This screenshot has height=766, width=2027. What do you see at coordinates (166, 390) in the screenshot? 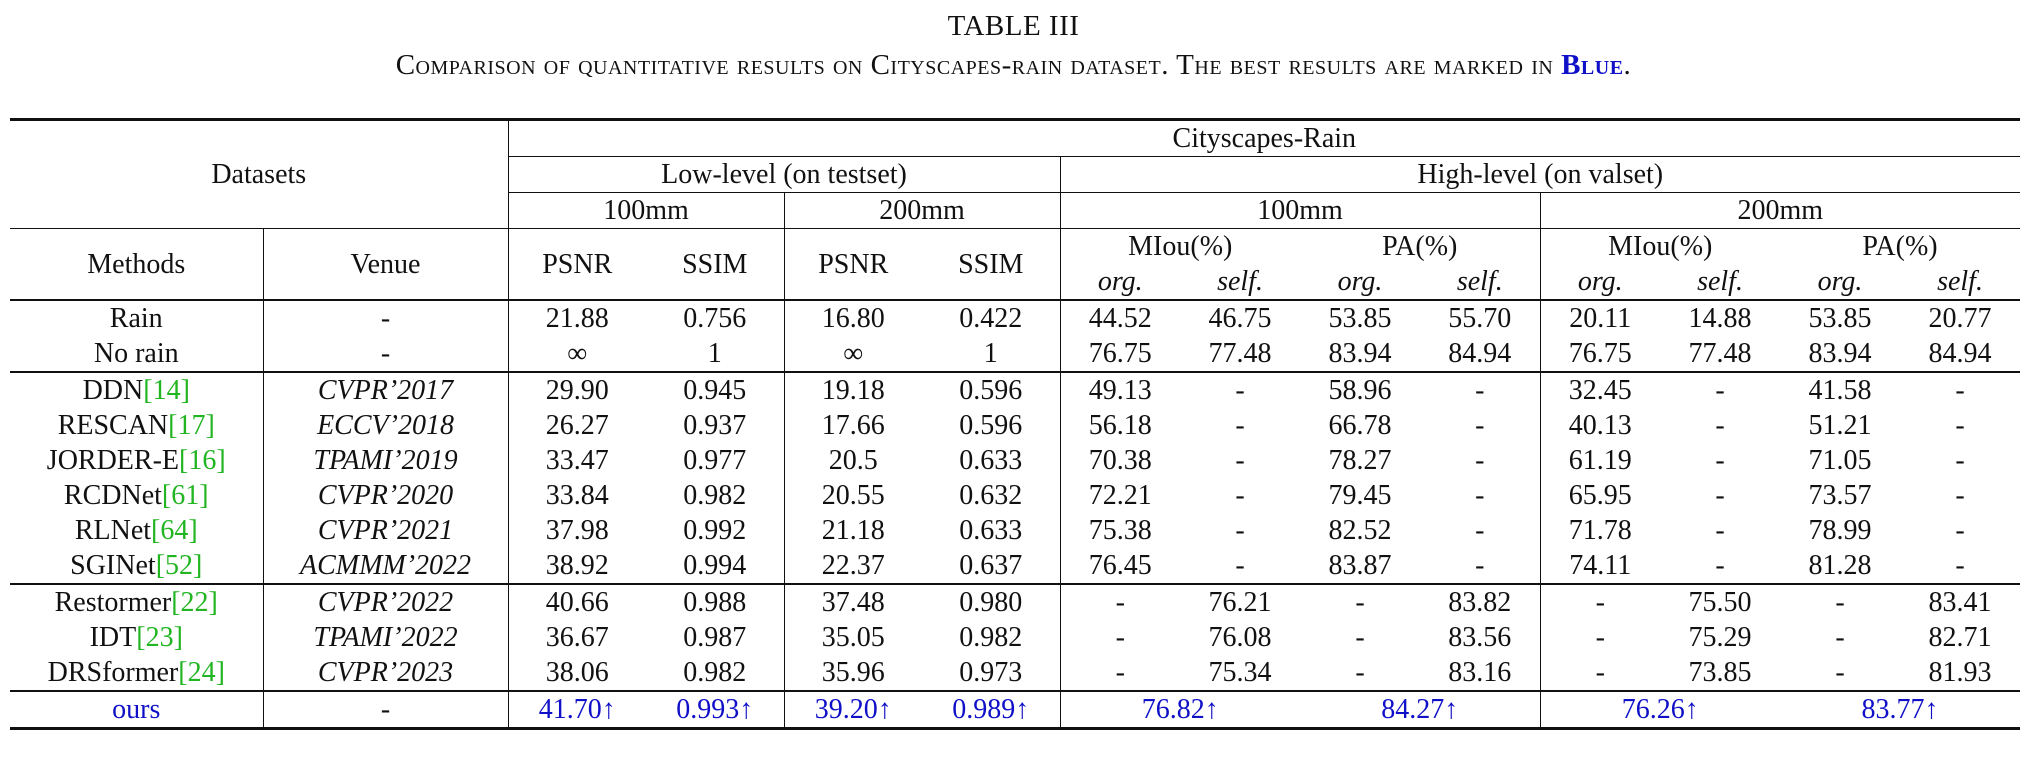
I see `method-citation: [14]` at bounding box center [166, 390].